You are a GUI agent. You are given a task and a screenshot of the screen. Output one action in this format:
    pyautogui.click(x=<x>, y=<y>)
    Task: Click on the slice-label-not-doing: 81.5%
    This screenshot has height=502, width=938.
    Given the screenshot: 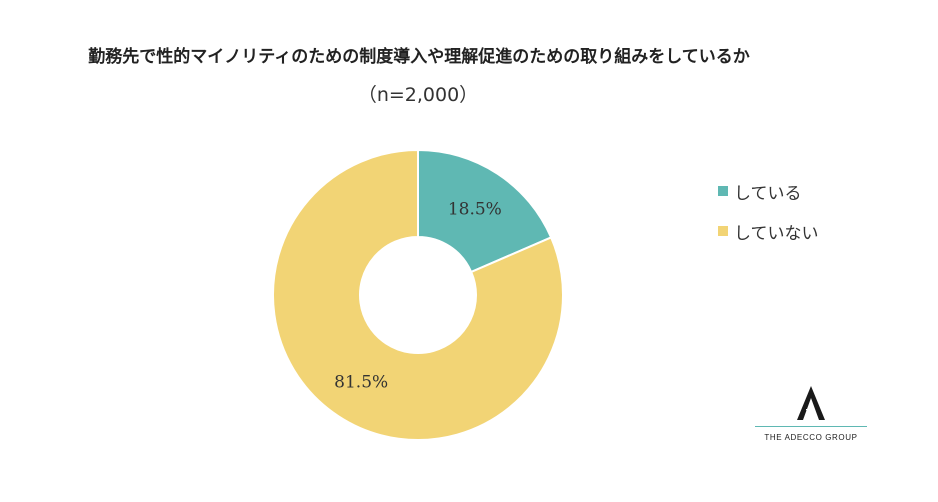 What is the action you would take?
    pyautogui.click(x=361, y=383)
    